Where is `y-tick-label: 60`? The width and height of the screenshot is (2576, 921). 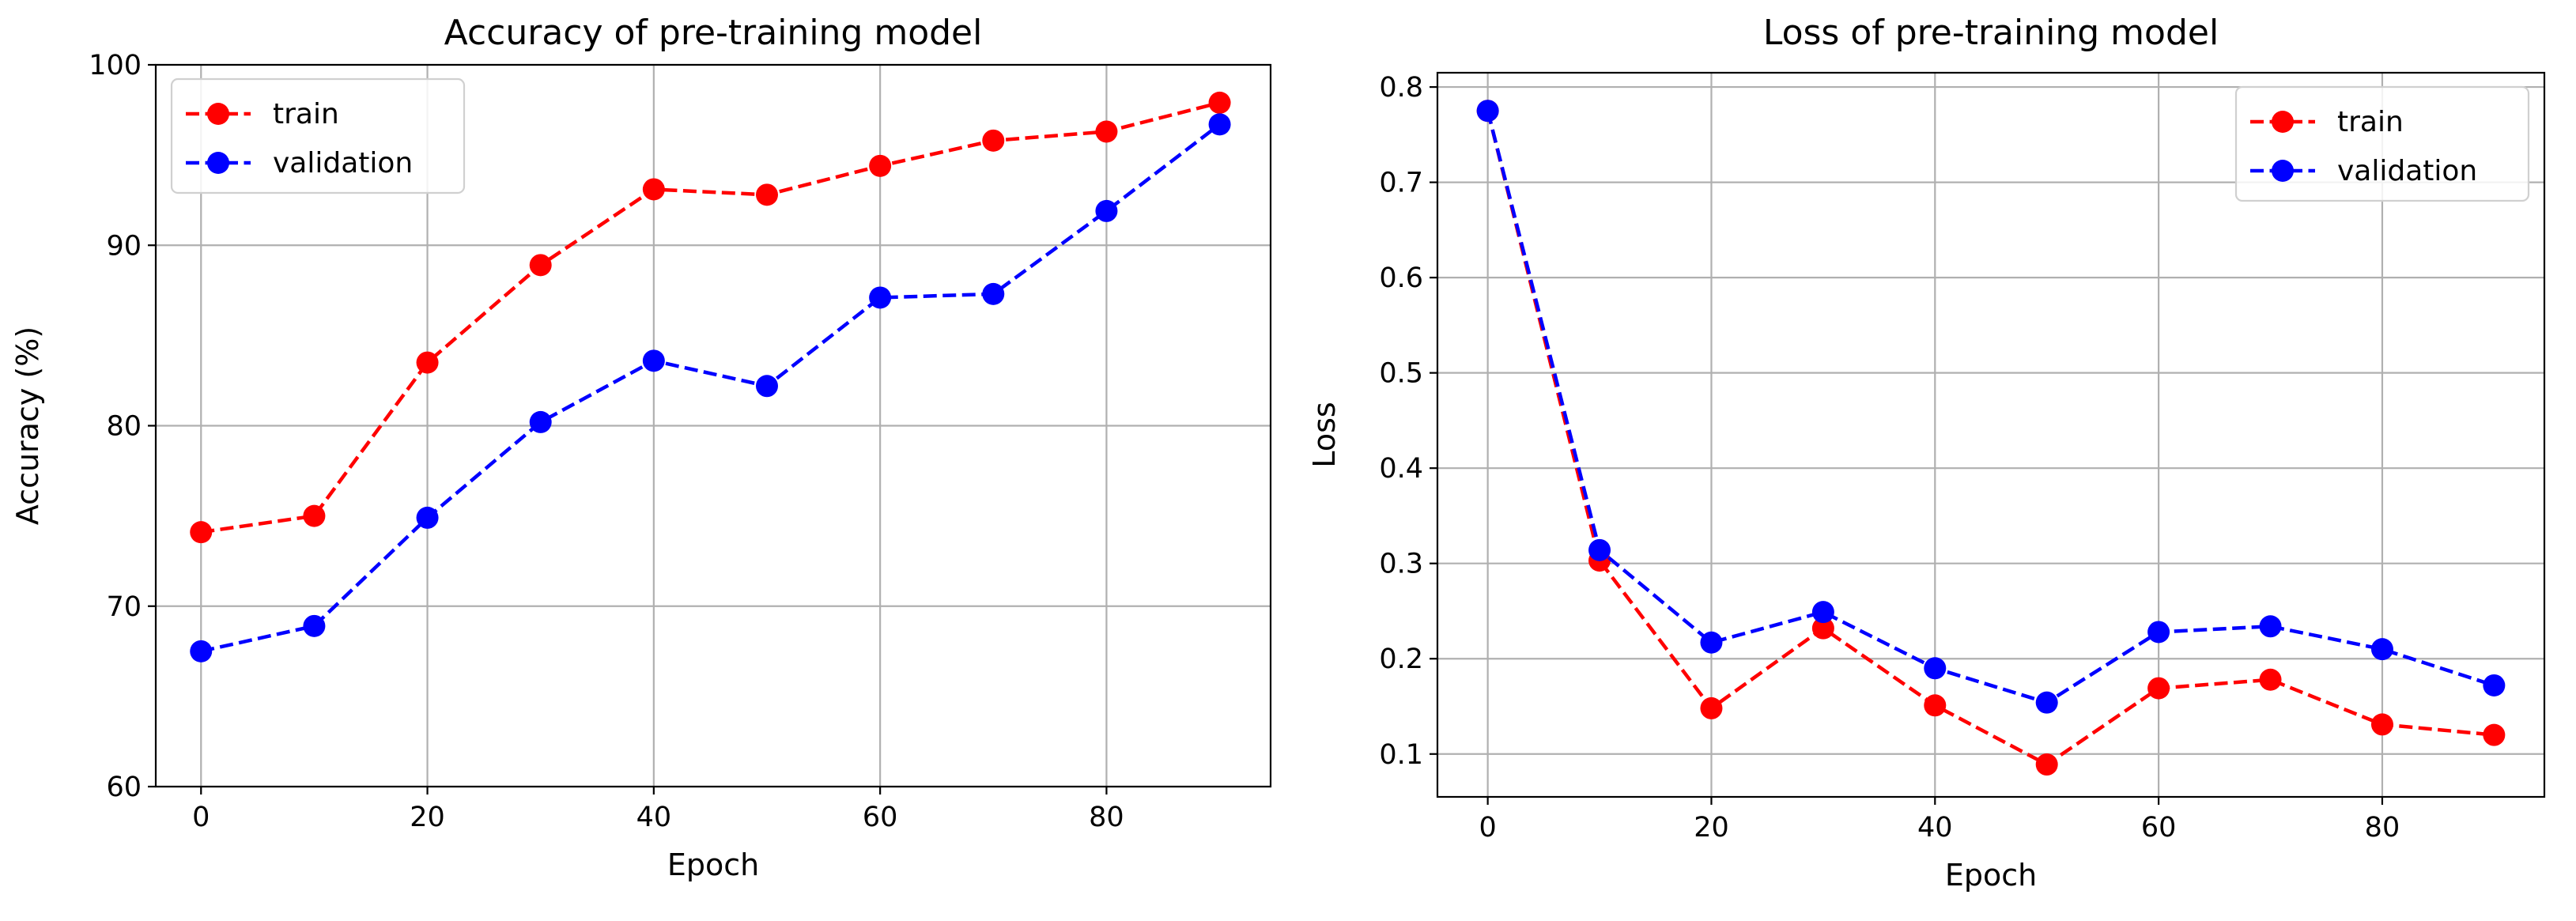
y-tick-label: 60 is located at coordinates (124, 787).